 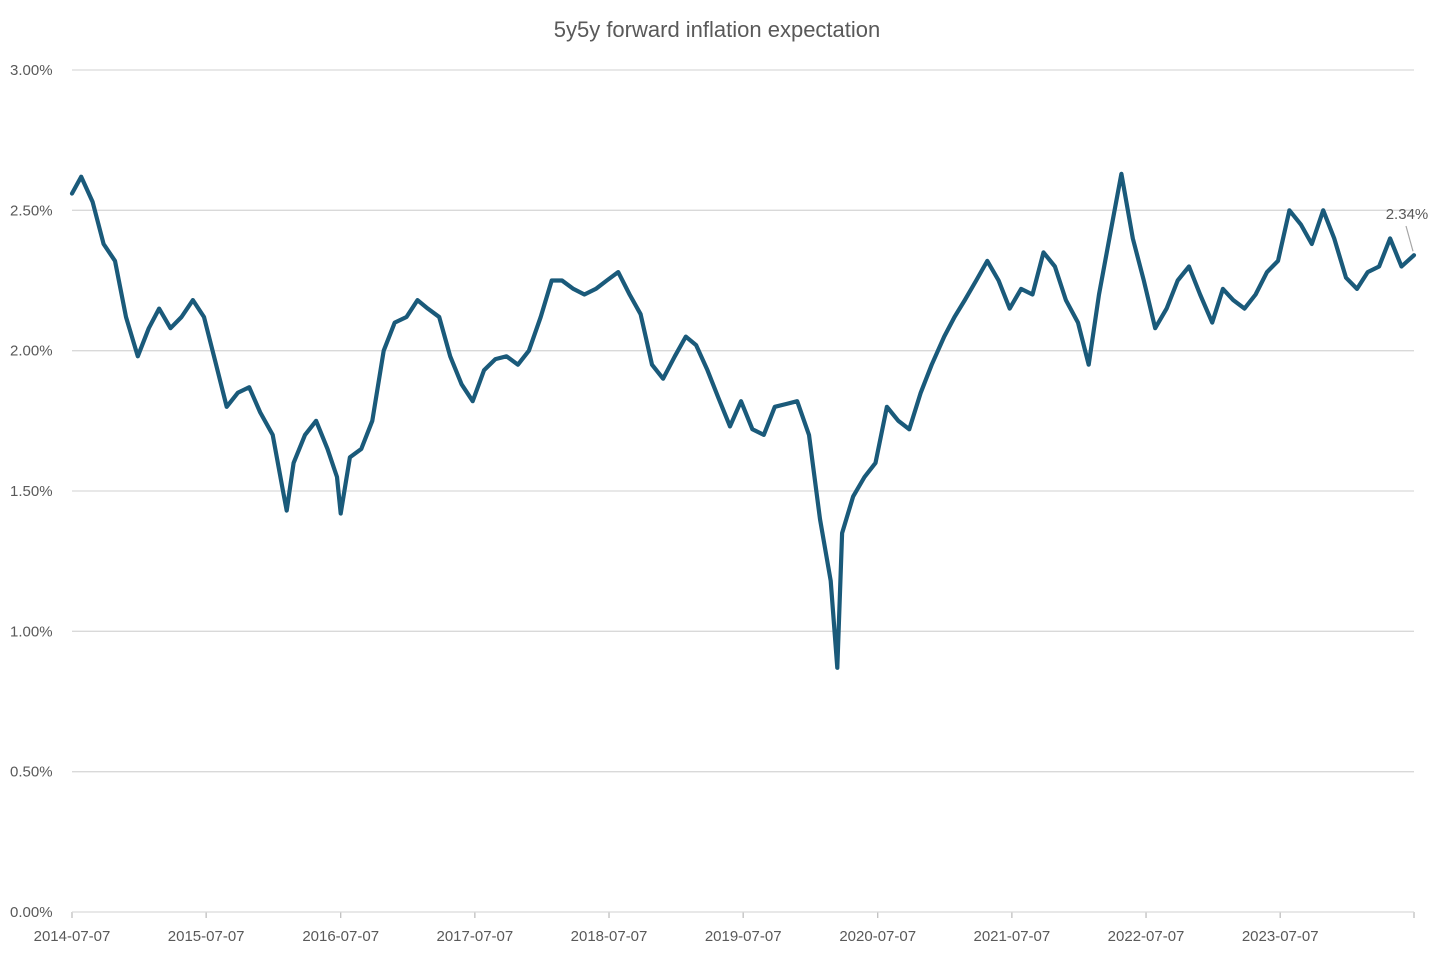 I want to click on x-tick-label: 2017-07-07, so click(x=474, y=936).